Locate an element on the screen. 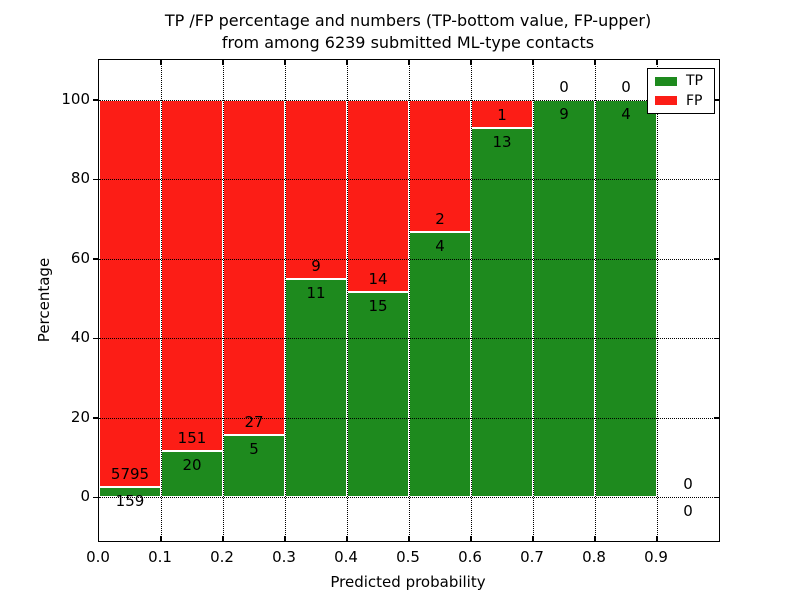 This screenshot has height=600, width=800. x-tick-label: 0.2 is located at coordinates (222, 557).